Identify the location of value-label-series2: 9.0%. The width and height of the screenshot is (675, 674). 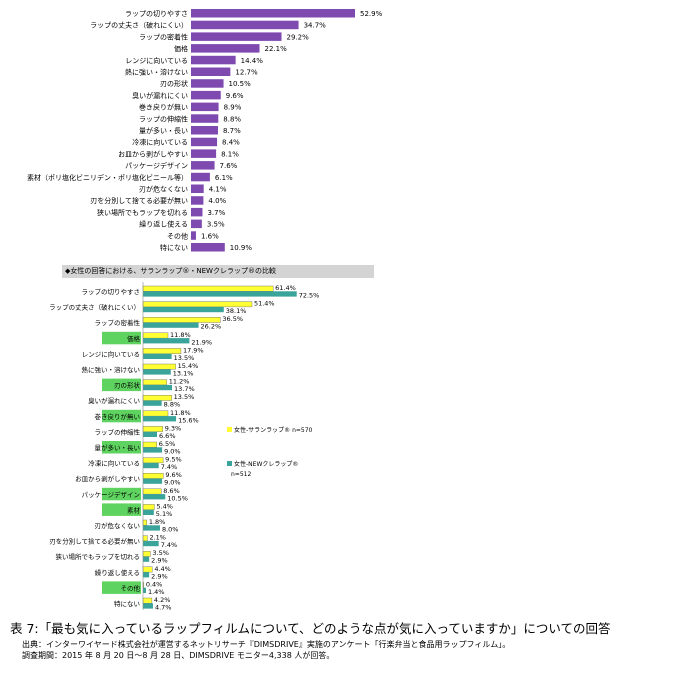
(172, 452).